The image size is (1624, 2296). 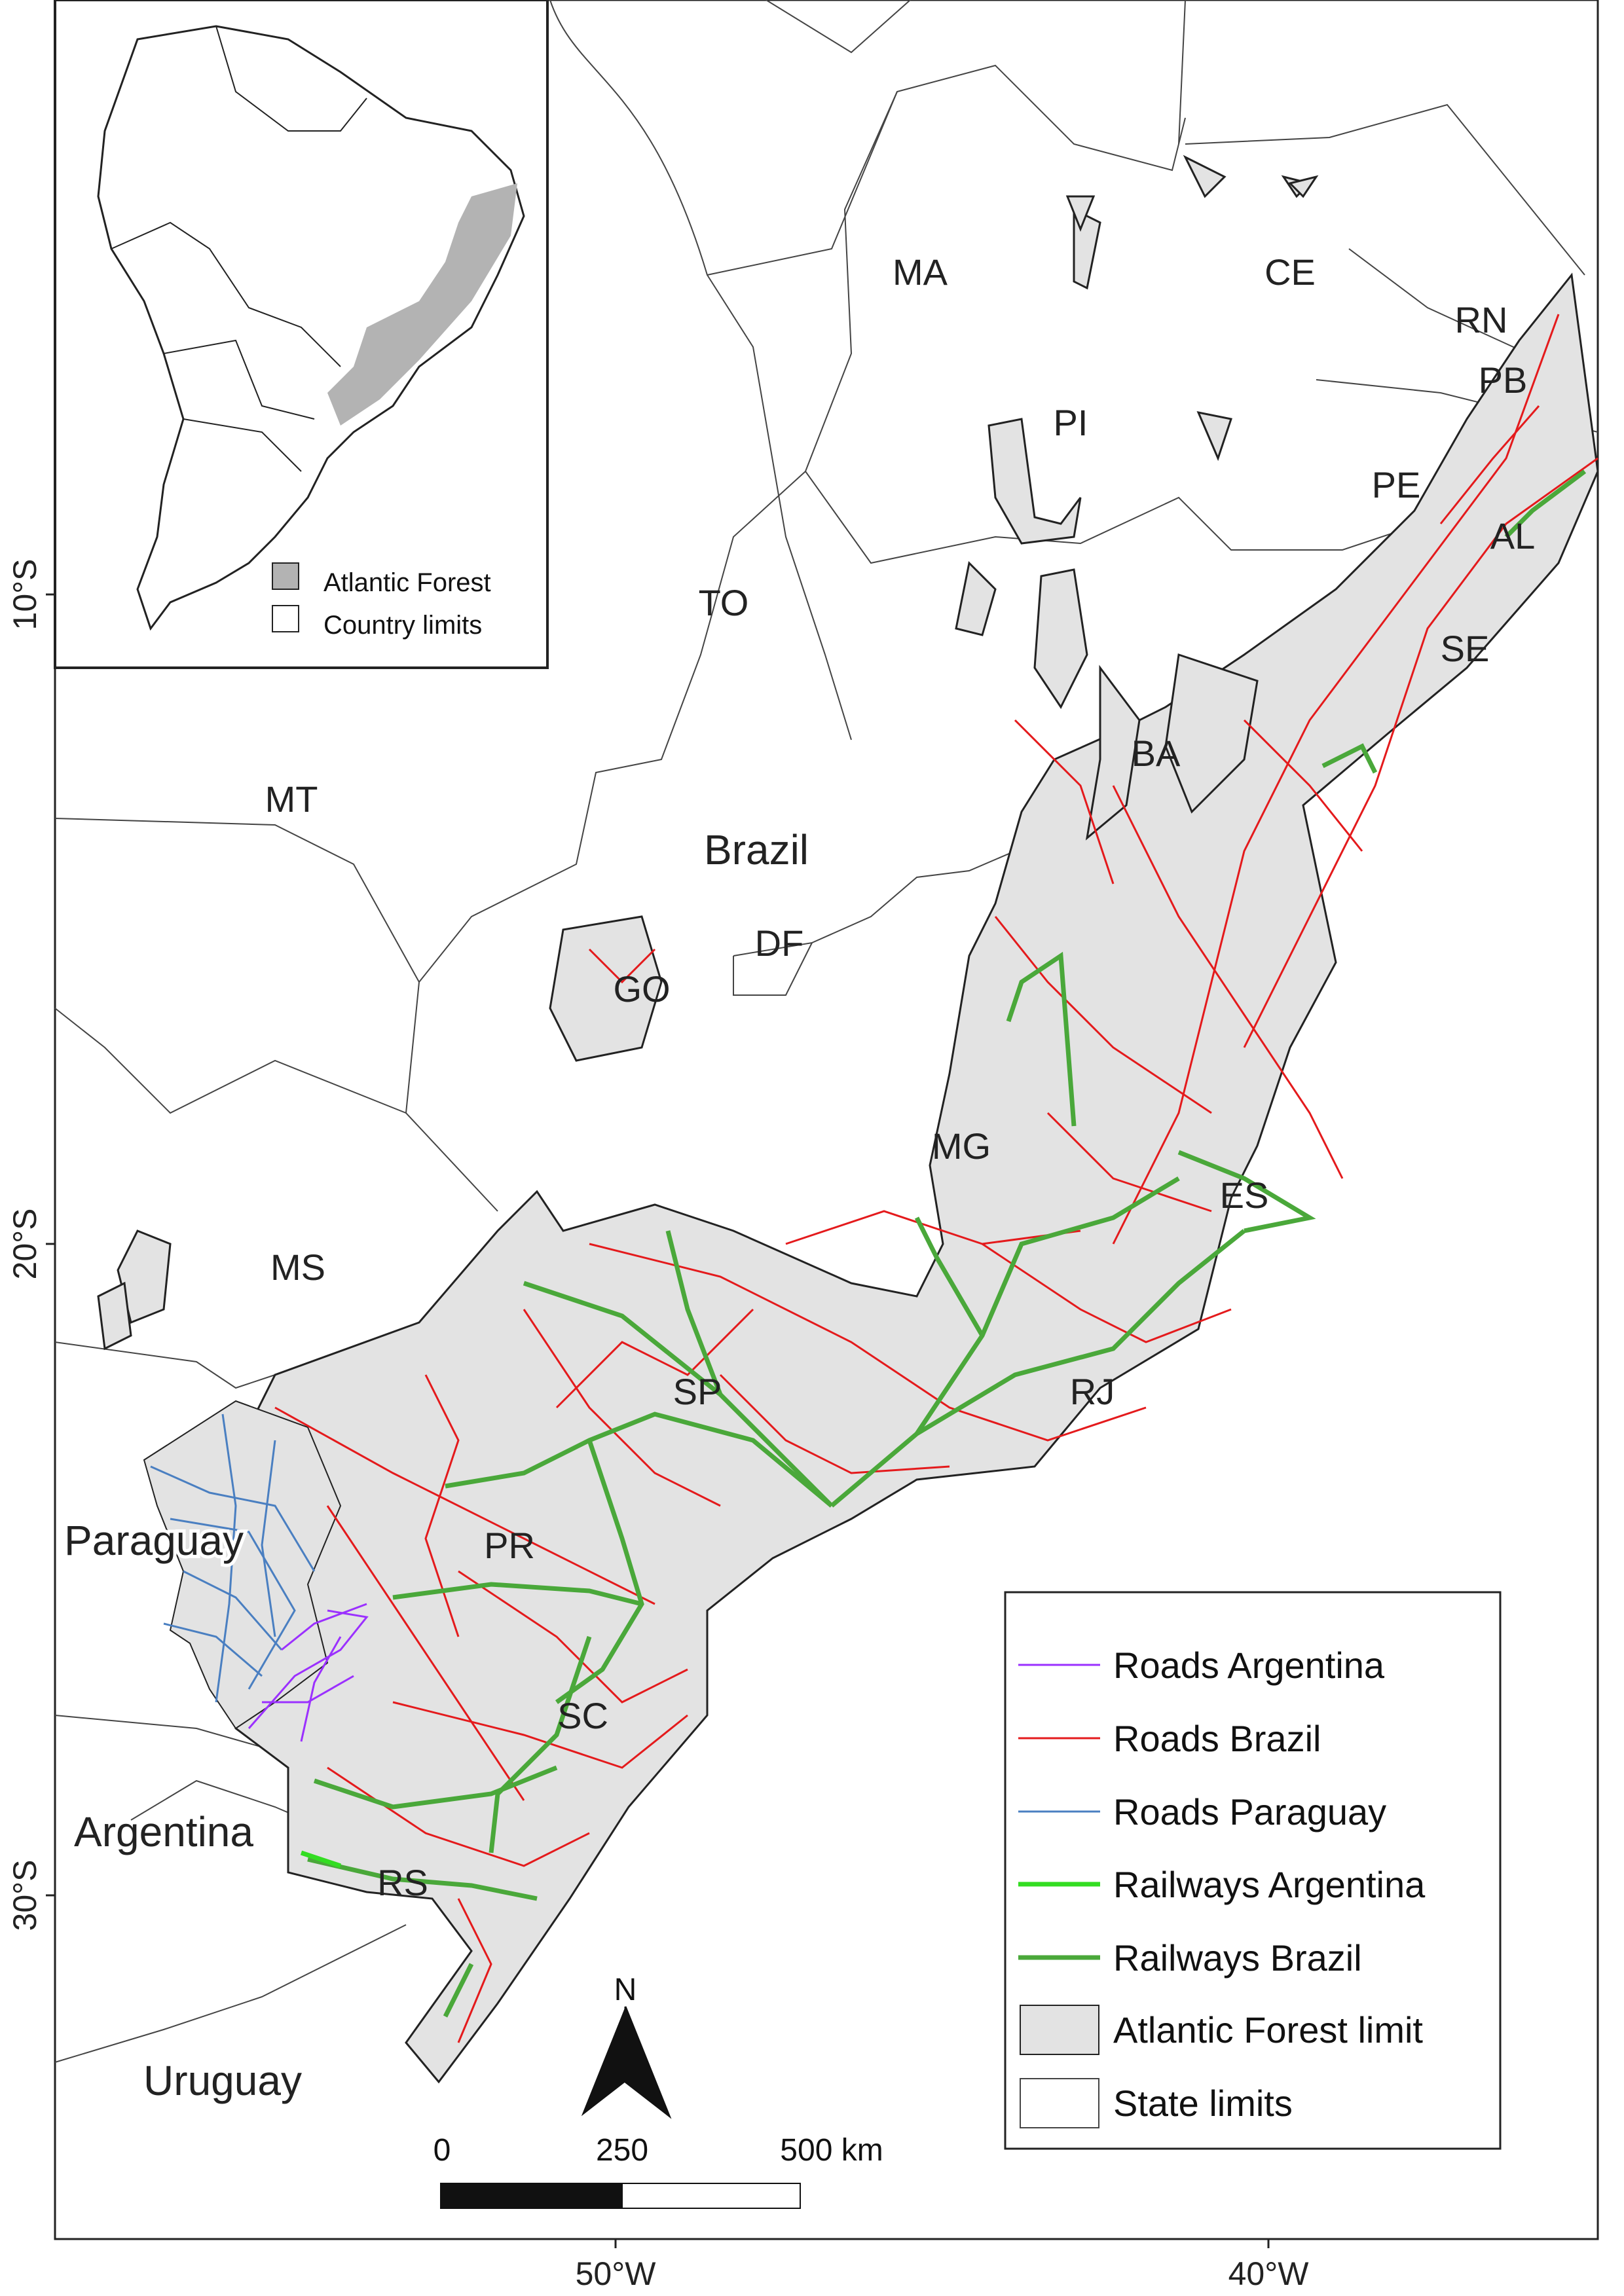 I want to click on state-label-to: TO, so click(x=724, y=602).